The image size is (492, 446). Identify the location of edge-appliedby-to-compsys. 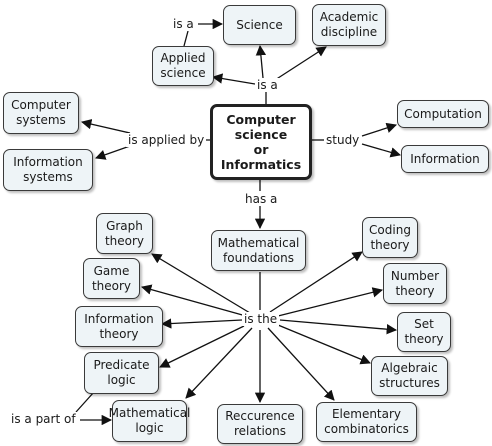
(105, 126).